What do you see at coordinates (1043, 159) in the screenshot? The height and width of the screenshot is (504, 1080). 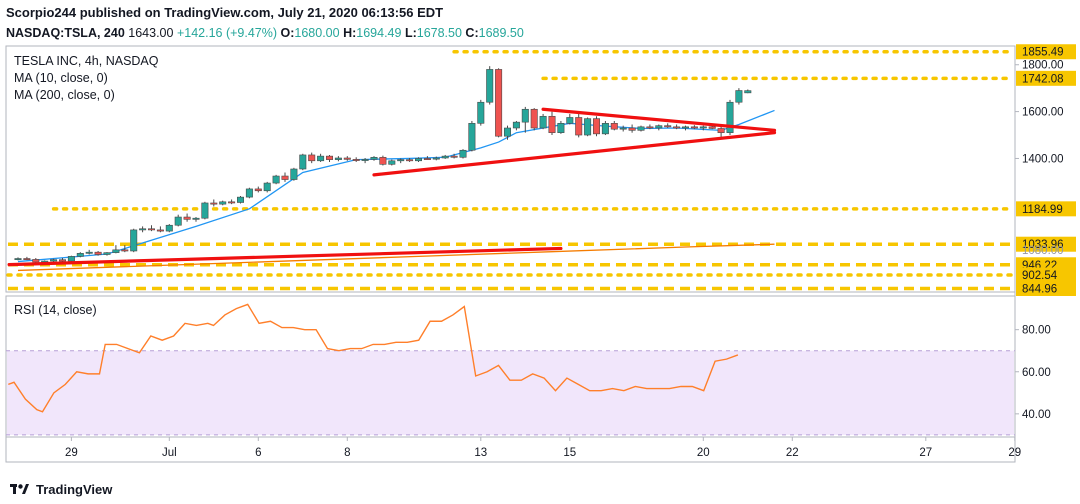 I see `price-tick-label: 1400.00` at bounding box center [1043, 159].